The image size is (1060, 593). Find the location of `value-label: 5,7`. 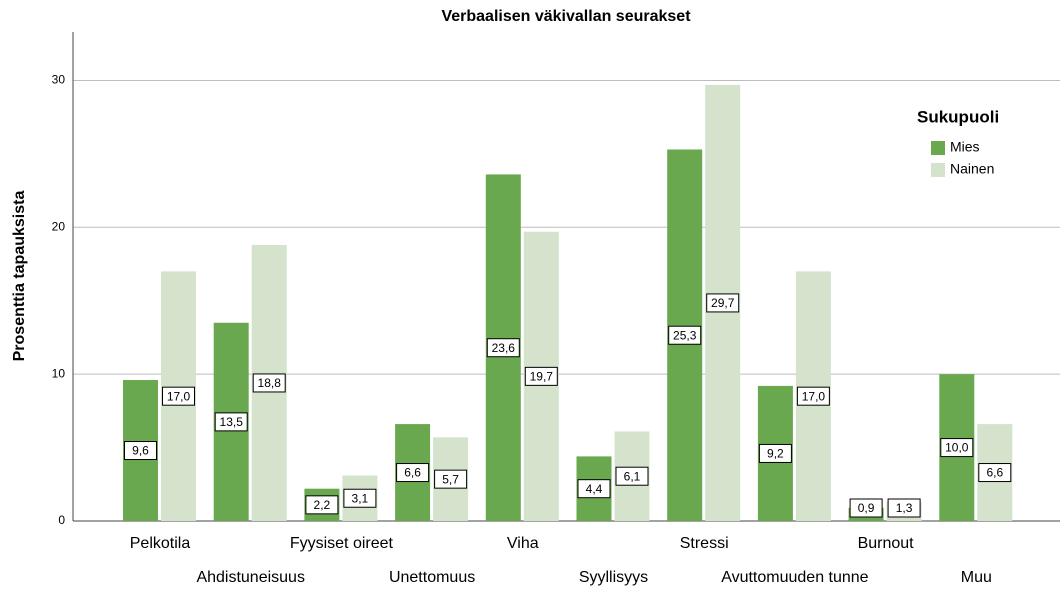

value-label: 5,7 is located at coordinates (450, 479).